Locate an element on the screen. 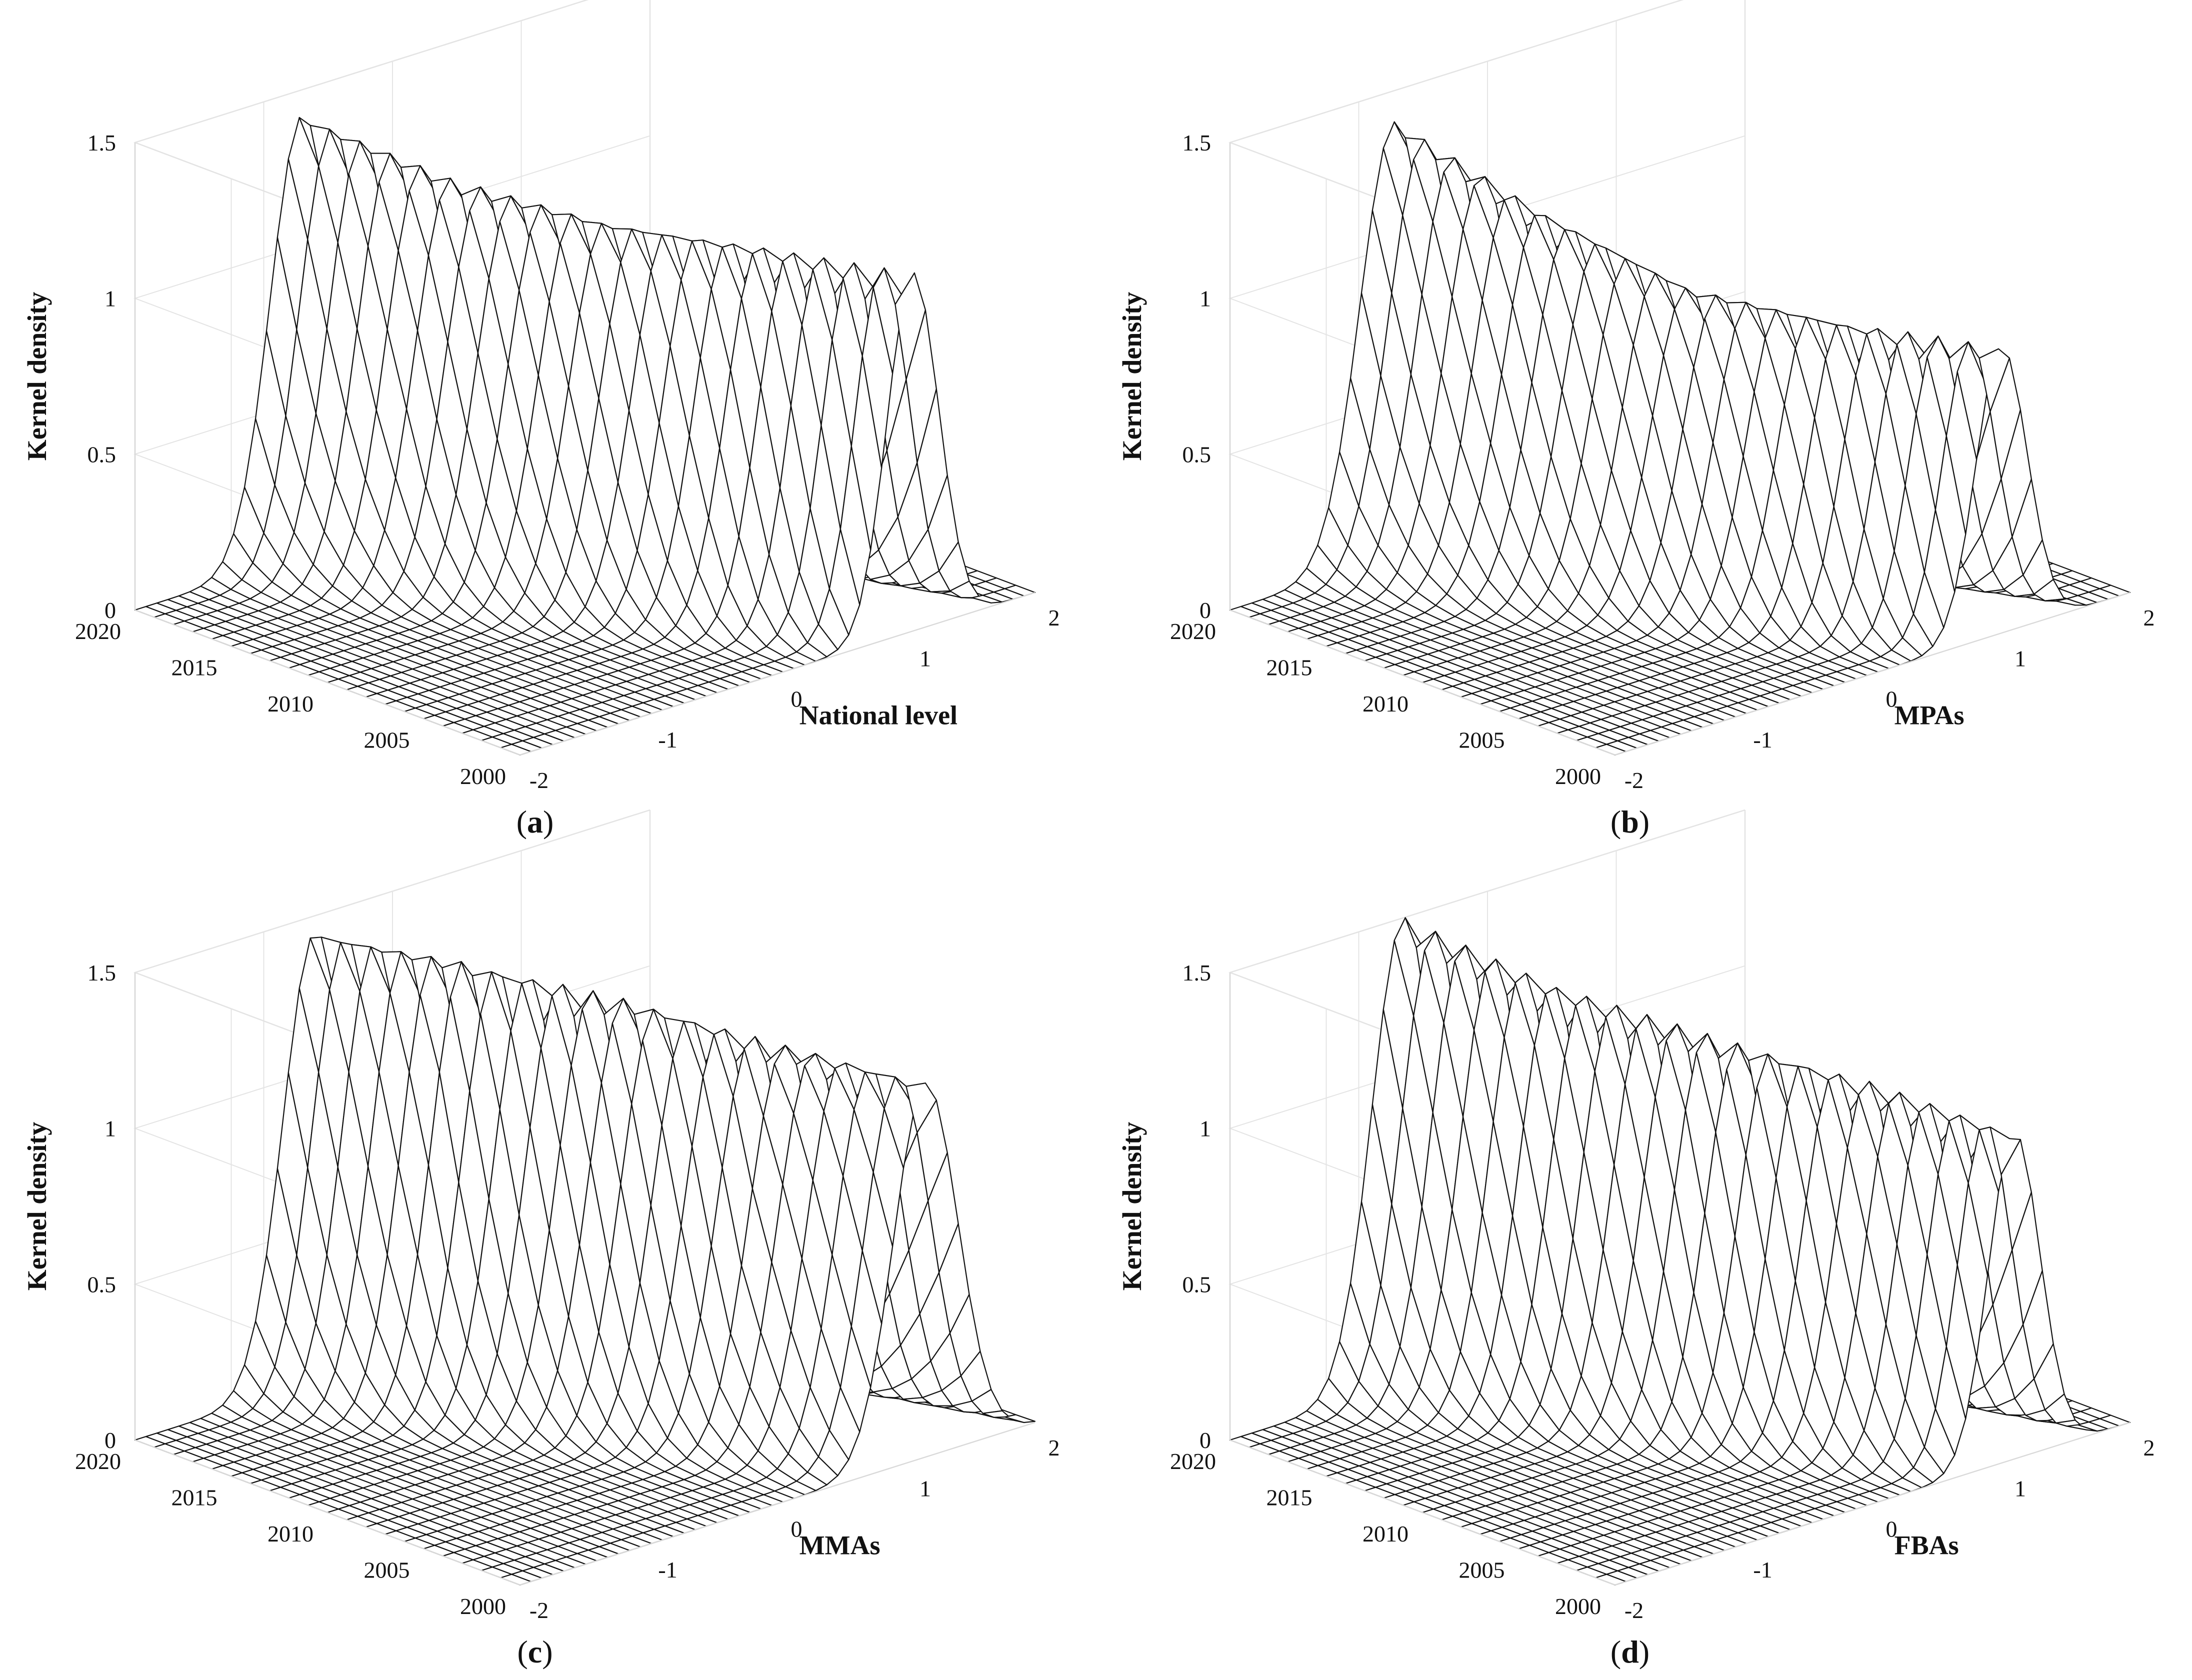 The image size is (2192, 1680). panel-caption: (d) is located at coordinates (1630, 1652).